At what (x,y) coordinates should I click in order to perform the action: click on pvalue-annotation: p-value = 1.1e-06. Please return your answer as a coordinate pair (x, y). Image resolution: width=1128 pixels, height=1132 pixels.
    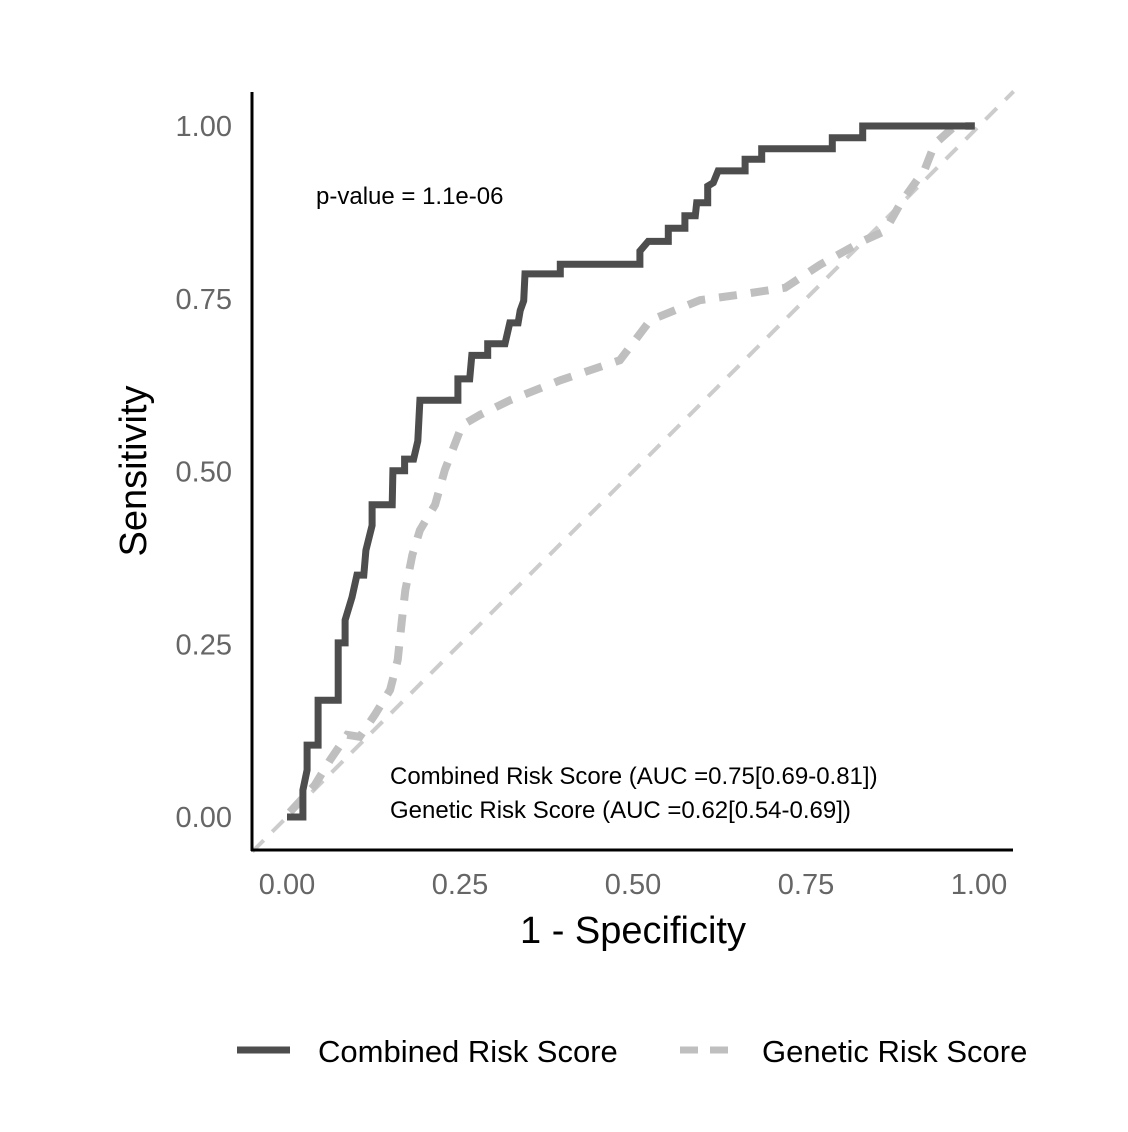
    Looking at the image, I should click on (409, 196).